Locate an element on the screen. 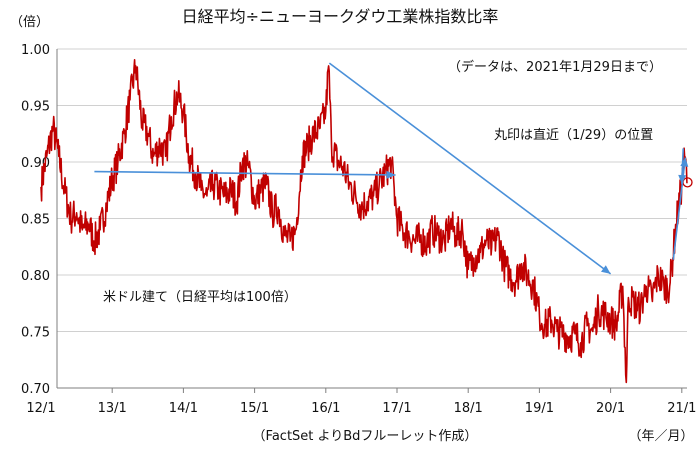 This screenshot has width=700, height=457. x-tick-label: 17/1 is located at coordinates (396, 408).